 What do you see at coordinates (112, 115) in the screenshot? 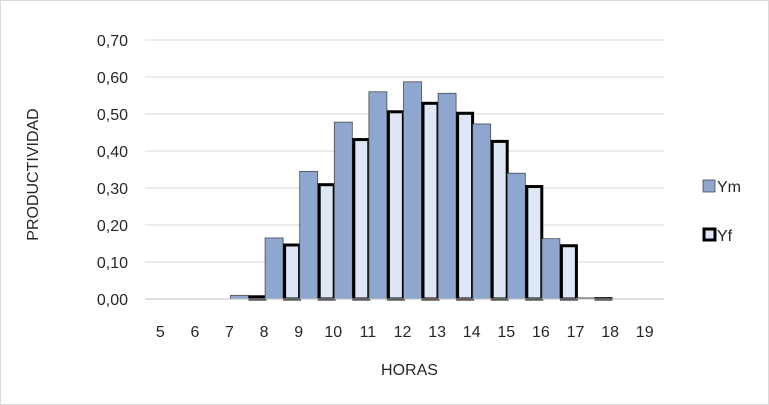
I see `y-tick-label: 0,50` at bounding box center [112, 115].